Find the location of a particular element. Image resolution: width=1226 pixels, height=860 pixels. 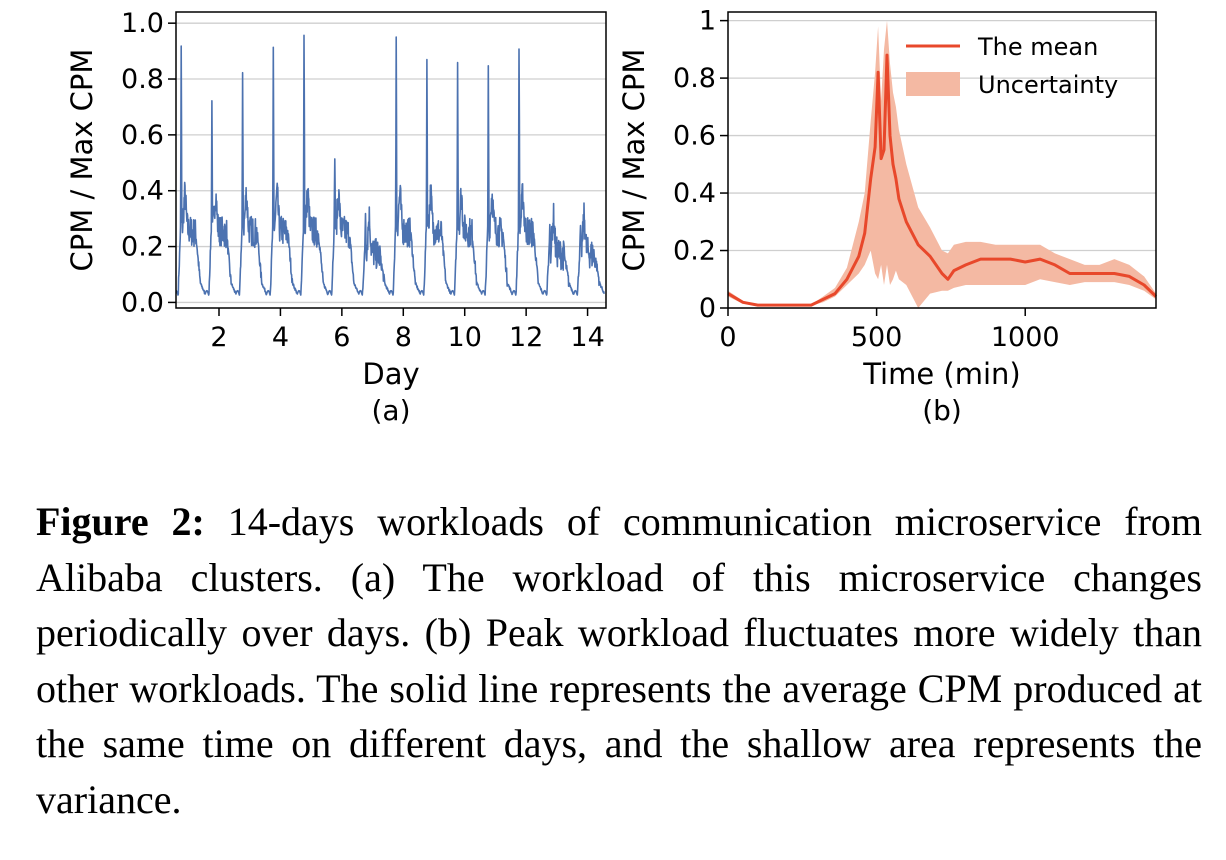

a-y-tick-label: 0.8 is located at coordinates (142, 79).